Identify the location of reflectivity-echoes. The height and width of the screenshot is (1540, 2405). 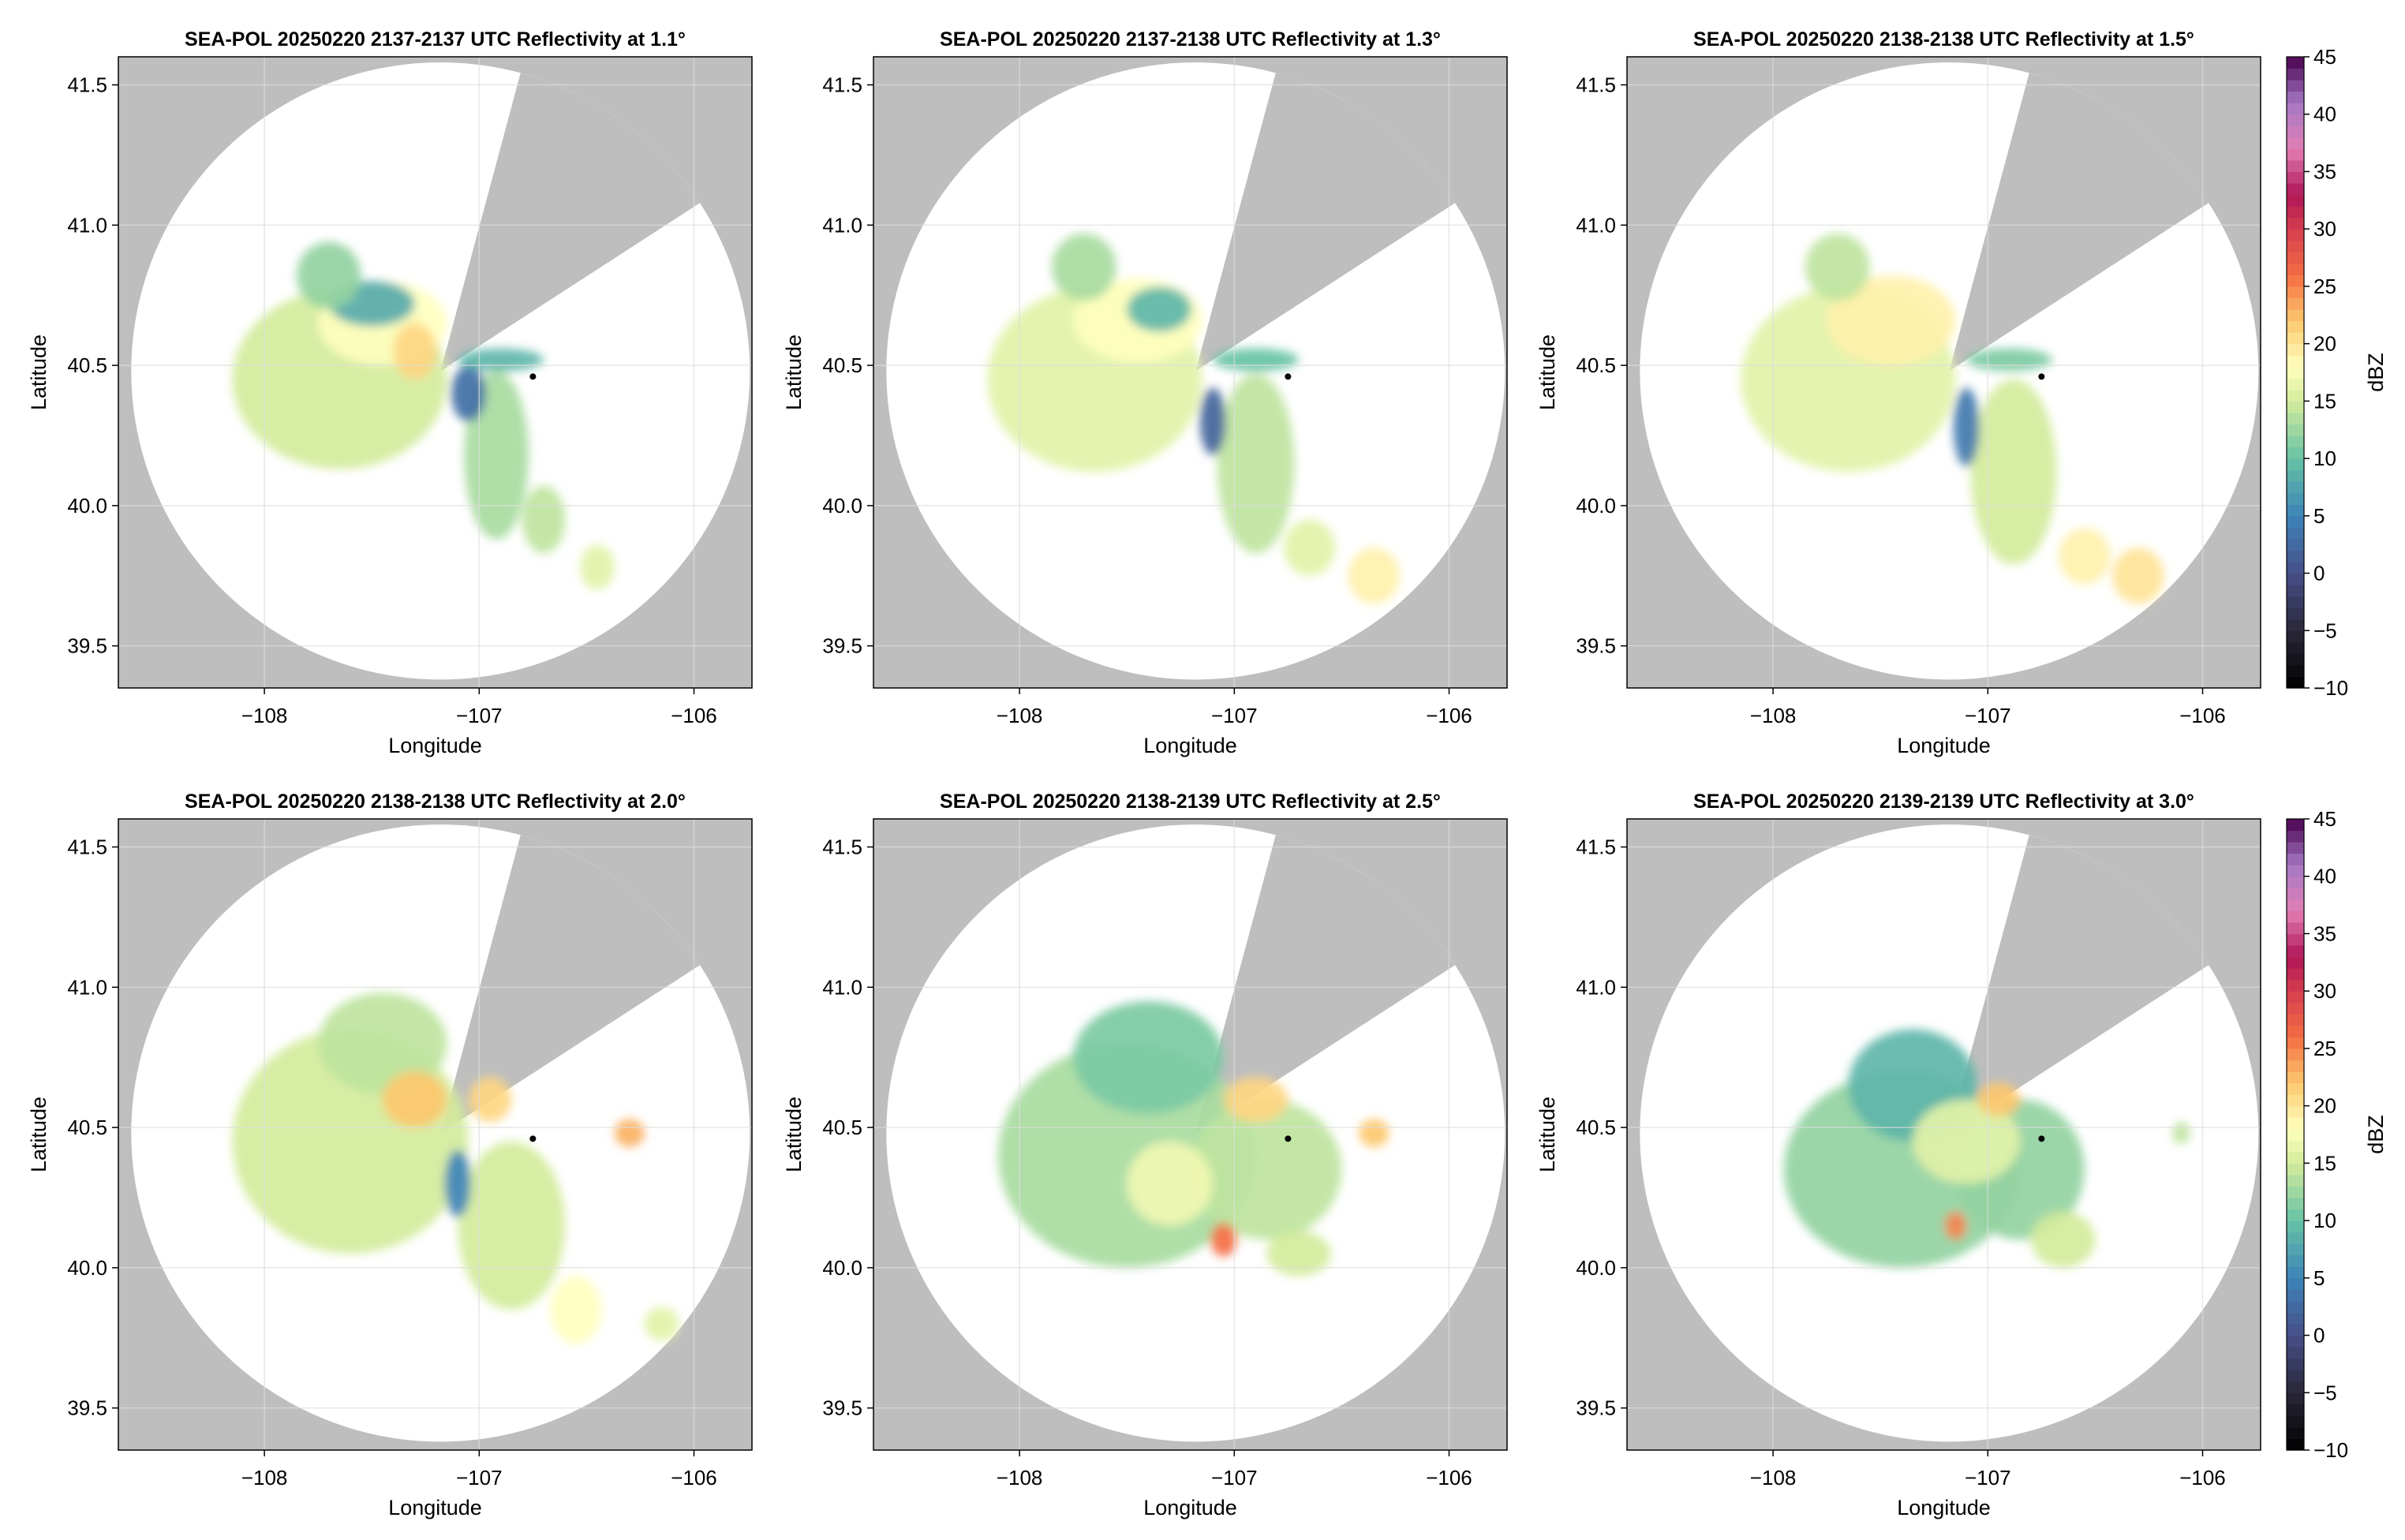
(1987, 1148).